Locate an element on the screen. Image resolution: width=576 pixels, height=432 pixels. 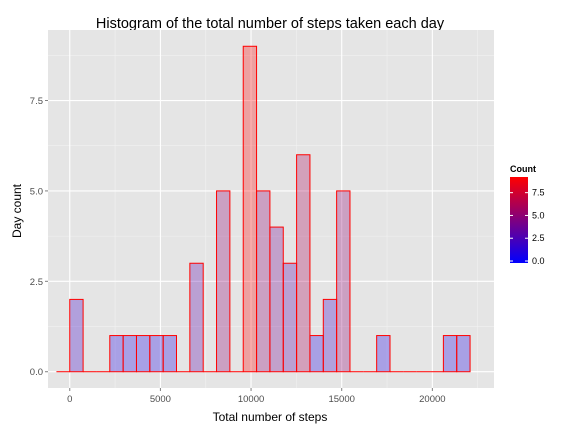
y-tick-label: 5.0 is located at coordinates (36, 191).